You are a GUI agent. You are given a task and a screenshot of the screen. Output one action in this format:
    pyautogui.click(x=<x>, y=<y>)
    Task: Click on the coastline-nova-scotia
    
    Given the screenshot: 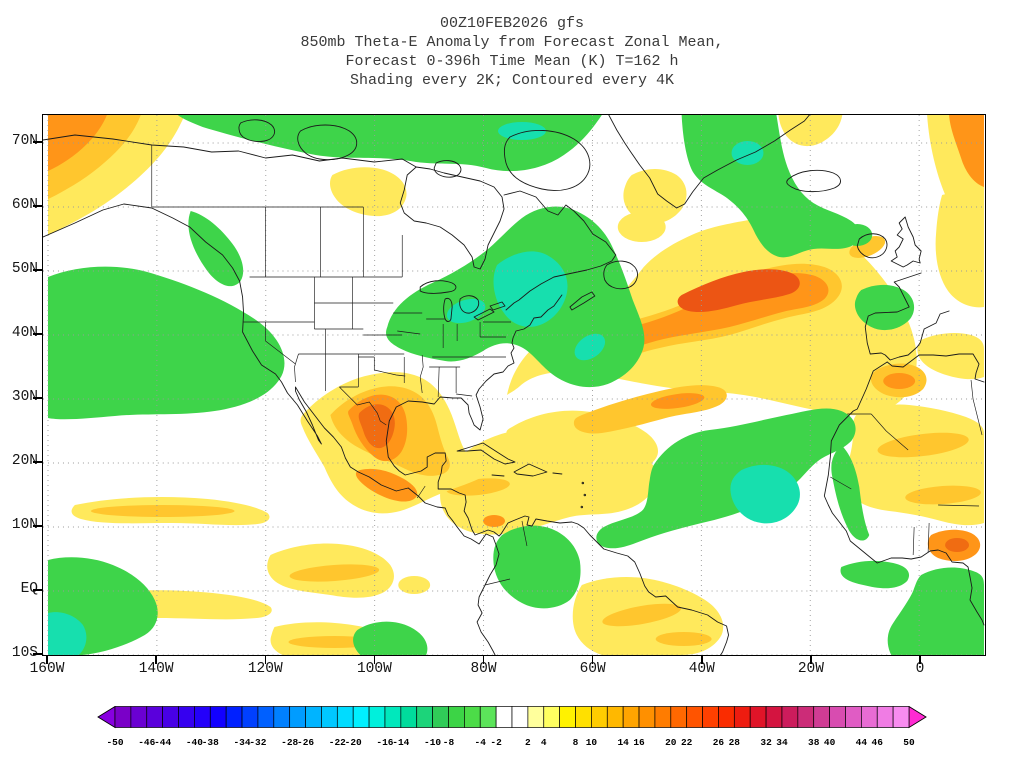 What is the action you would take?
    pyautogui.click(x=582, y=301)
    